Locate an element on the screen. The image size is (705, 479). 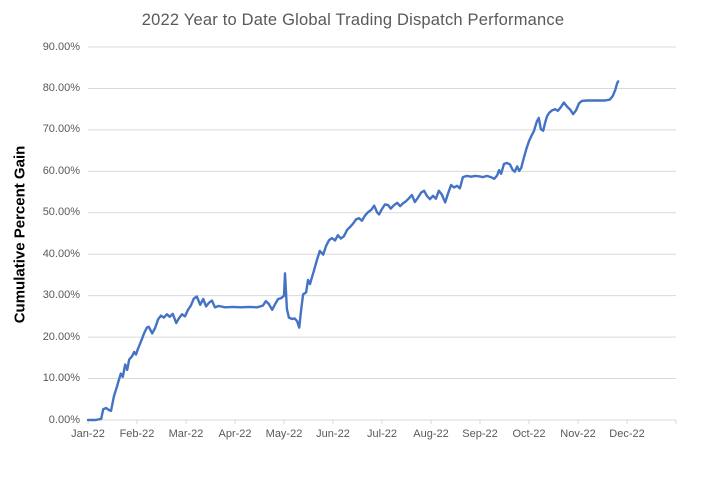
x-tick-label: Jan-22 is located at coordinates (88, 434).